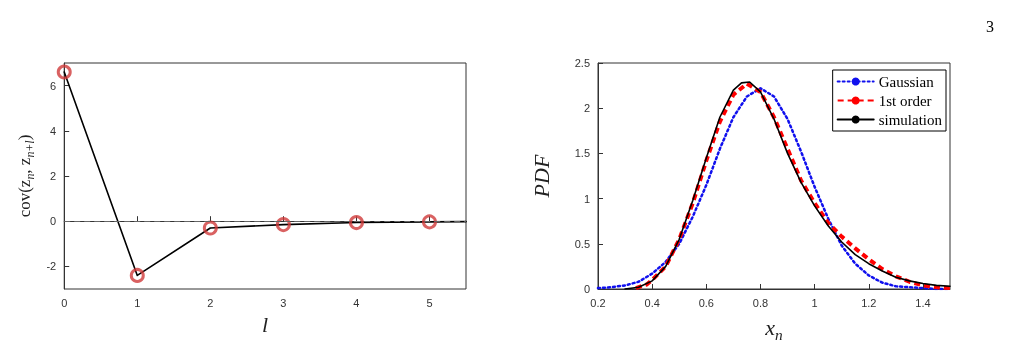  What do you see at coordinates (265, 324) in the screenshot?
I see `x-axis-title: l` at bounding box center [265, 324].